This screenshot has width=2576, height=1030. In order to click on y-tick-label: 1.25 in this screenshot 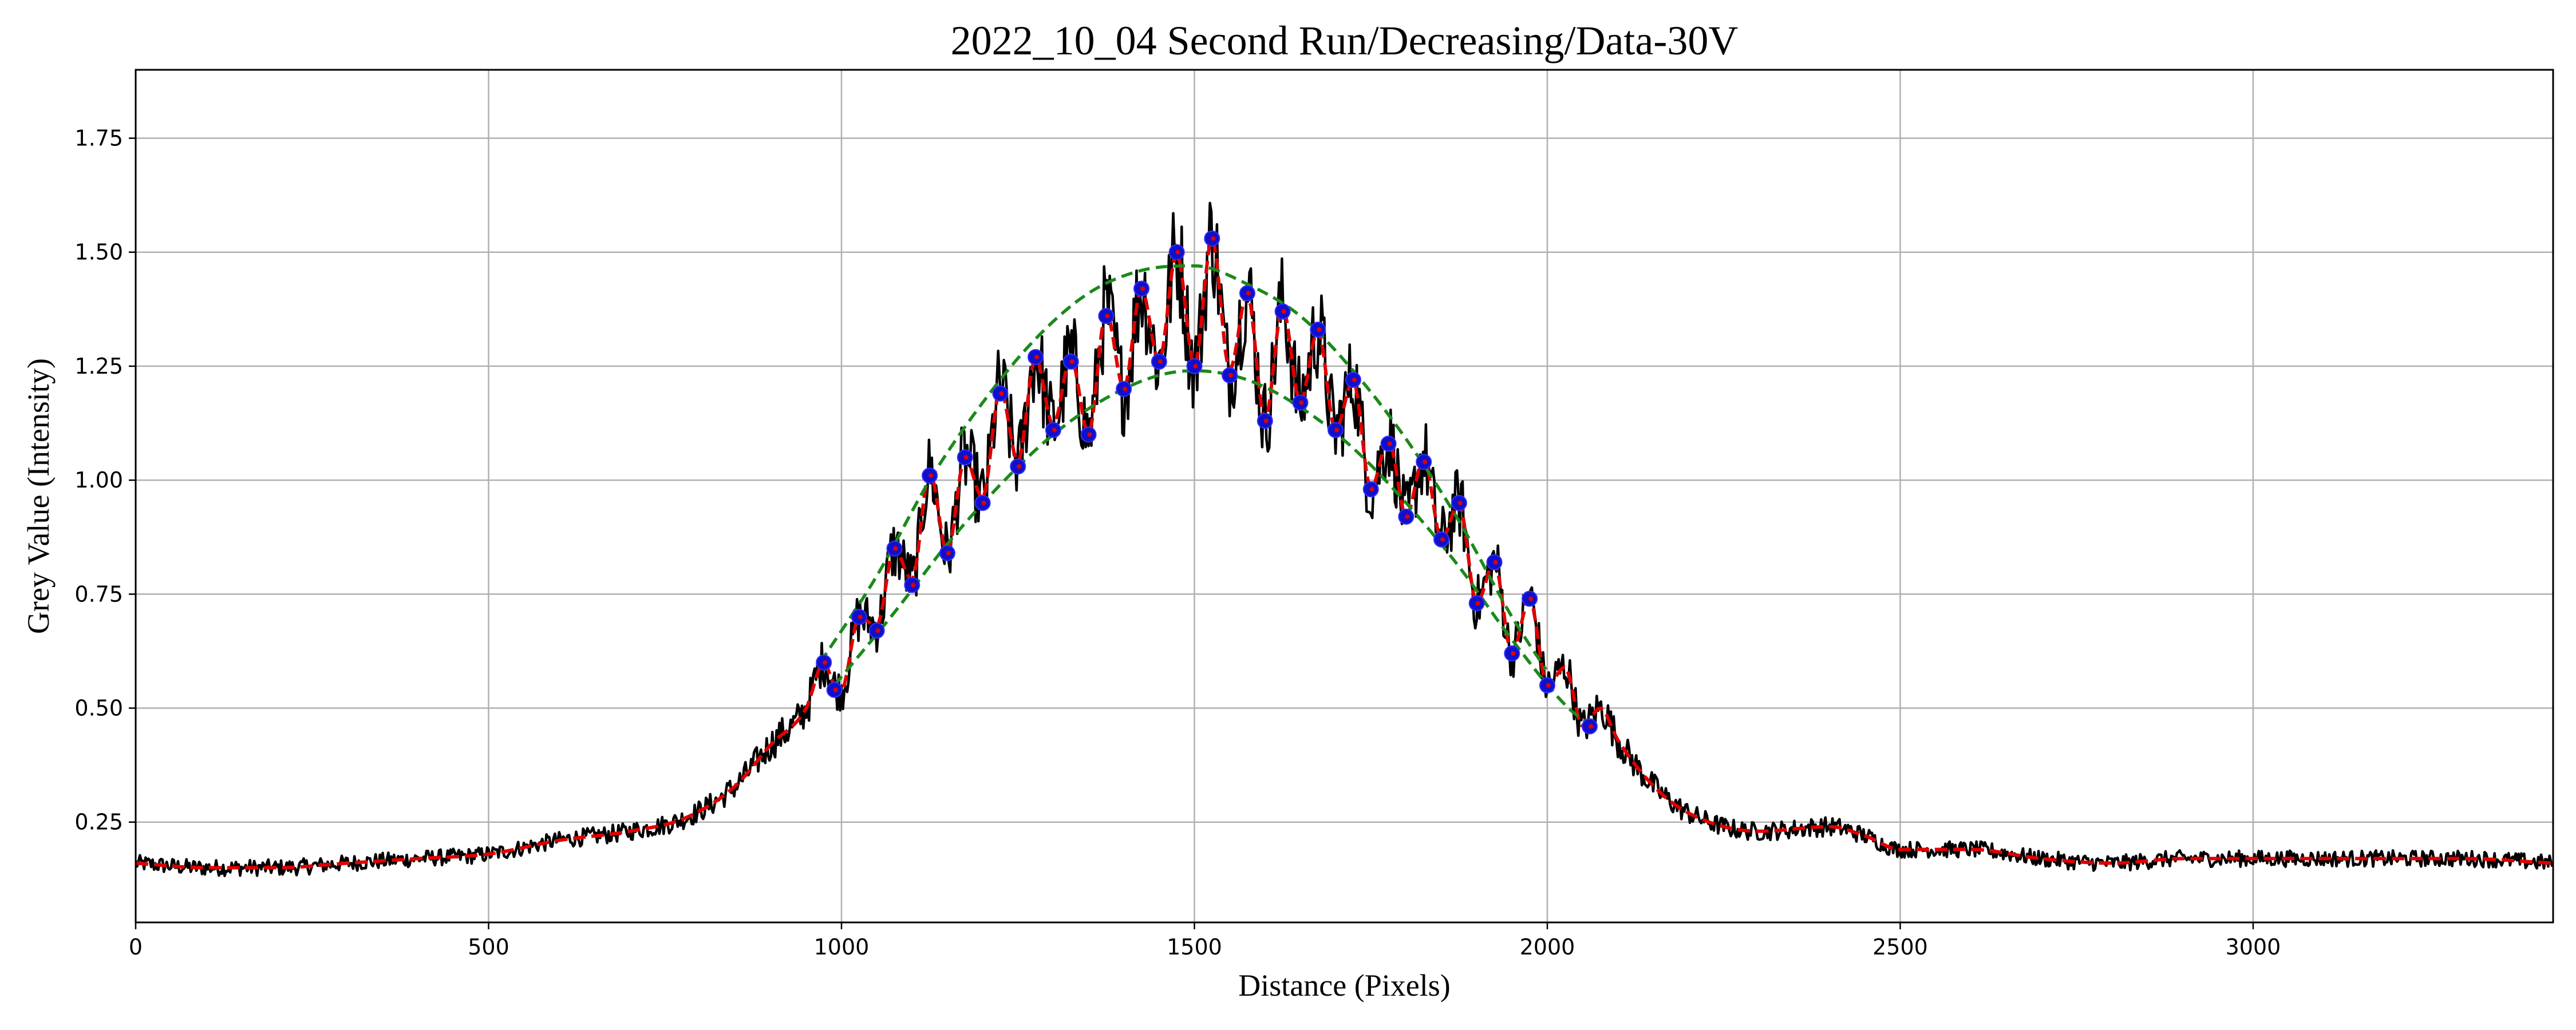, I will do `click(98, 366)`.